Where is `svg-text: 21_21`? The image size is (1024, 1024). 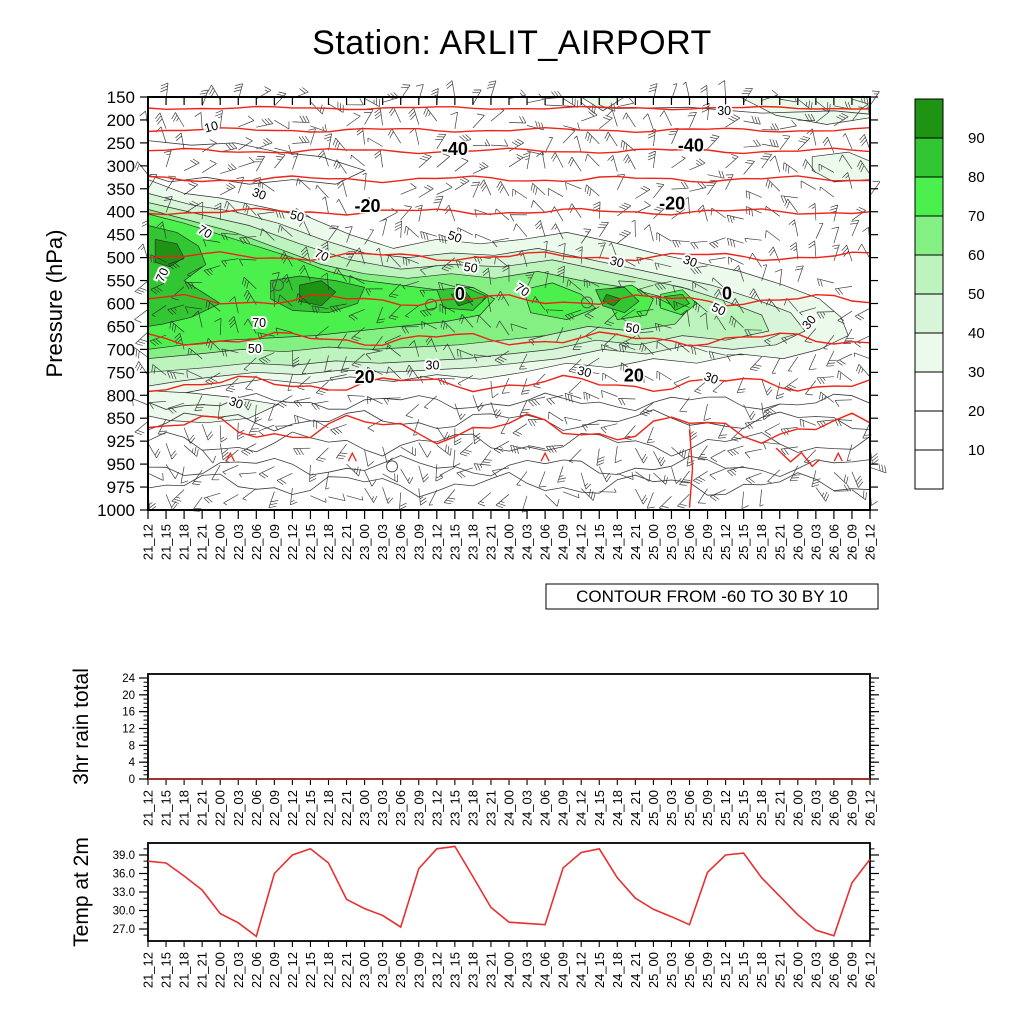 svg-text: 21_21 is located at coordinates (202, 970).